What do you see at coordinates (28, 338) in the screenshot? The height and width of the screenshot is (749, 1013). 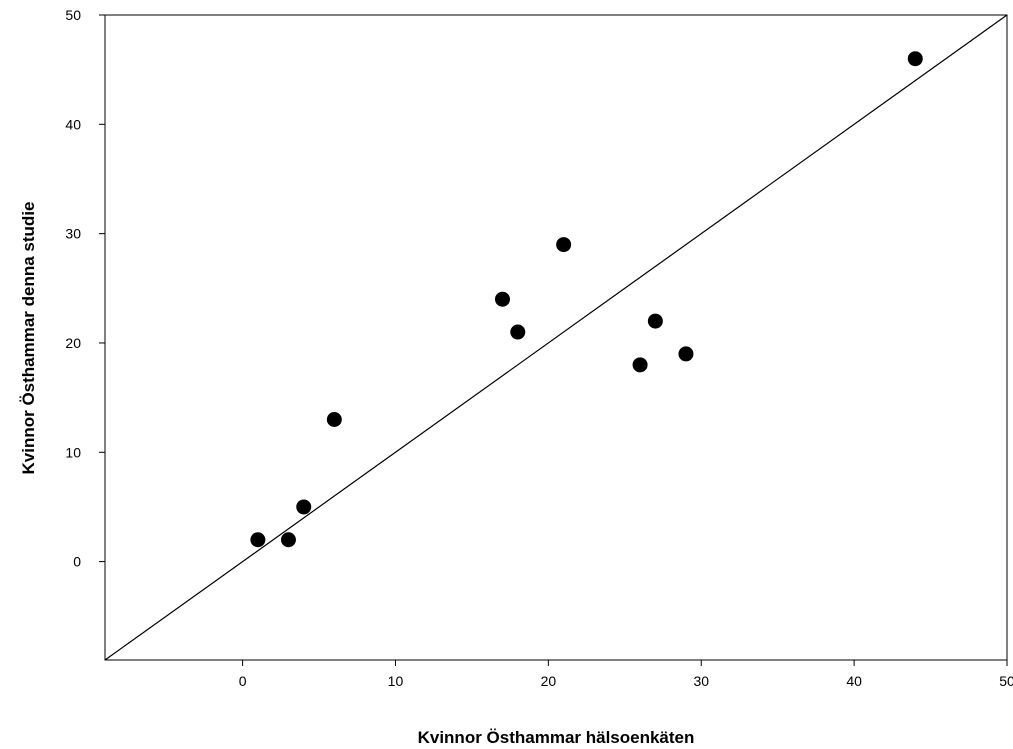 I see `y-axis-title: Kvinnor Östhammar denna studie` at bounding box center [28, 338].